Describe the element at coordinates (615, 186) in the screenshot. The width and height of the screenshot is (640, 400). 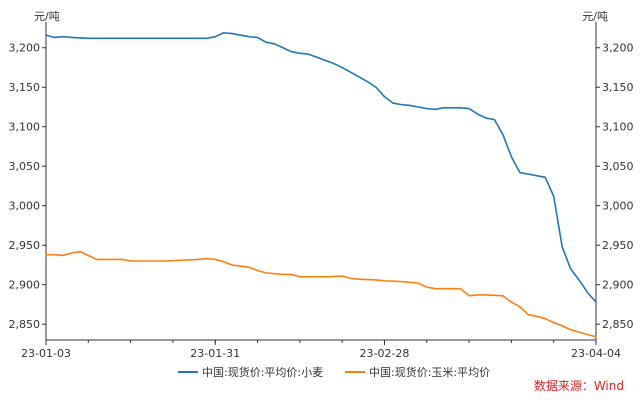
I see `right-y-ticks: 3,200 3,150 3,100 3,050 3,000 2,950 2,900 2,850` at that location.